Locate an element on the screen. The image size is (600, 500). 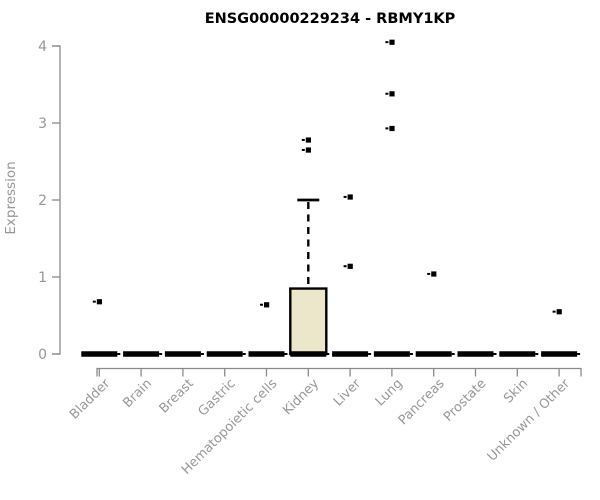
x-tick-label: Unknown / Other is located at coordinates (529, 420).